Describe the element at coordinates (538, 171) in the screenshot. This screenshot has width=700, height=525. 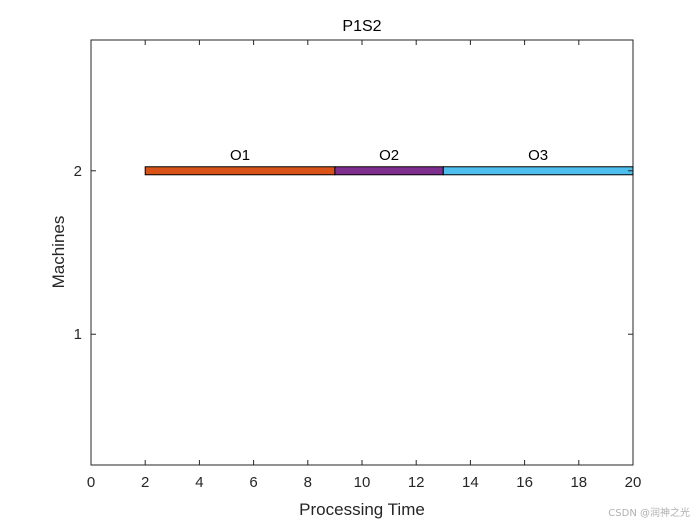
I see `task-bar-o3` at that location.